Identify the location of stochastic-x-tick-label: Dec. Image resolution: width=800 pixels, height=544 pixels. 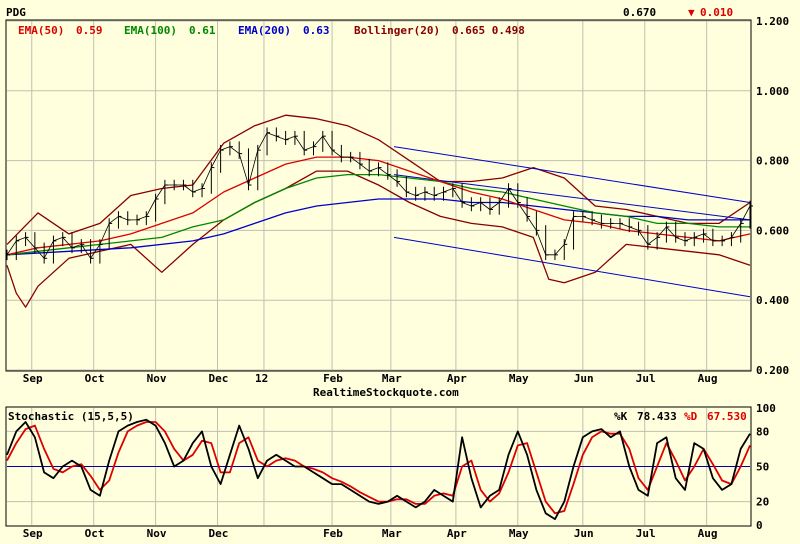
(219, 533).